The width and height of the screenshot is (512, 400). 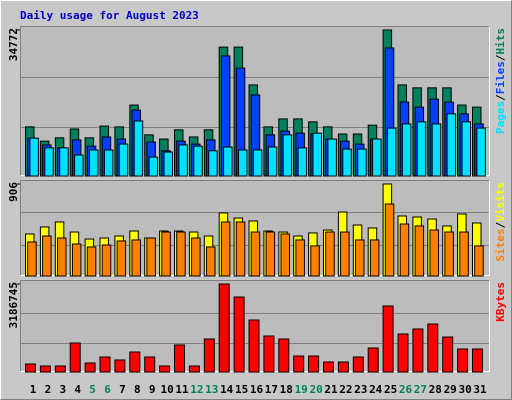 What do you see at coordinates (13, 44) in the screenshot?
I see `y-tick-label: 34772` at bounding box center [13, 44].